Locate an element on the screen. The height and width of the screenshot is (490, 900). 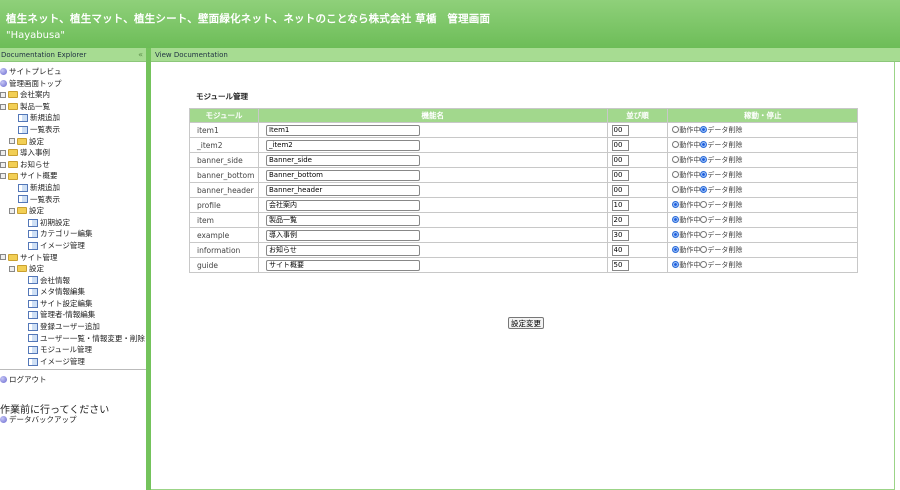
tree-item: 会社情報 is located at coordinates (73, 281).